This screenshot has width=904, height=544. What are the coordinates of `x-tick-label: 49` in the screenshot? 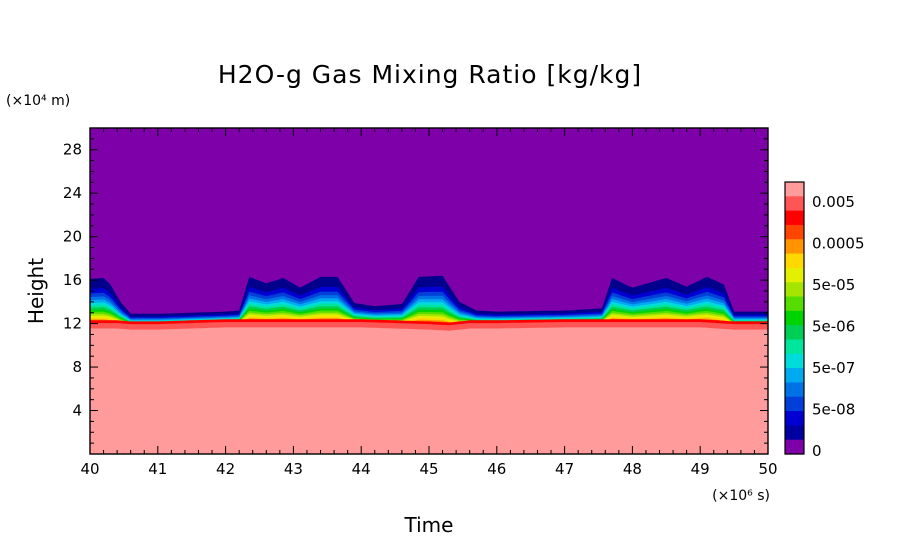 It's located at (700, 469).